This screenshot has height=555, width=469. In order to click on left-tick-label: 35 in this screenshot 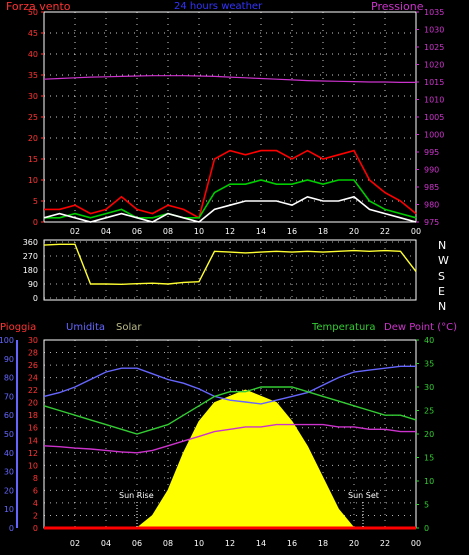, I will do `click(33, 75)`.